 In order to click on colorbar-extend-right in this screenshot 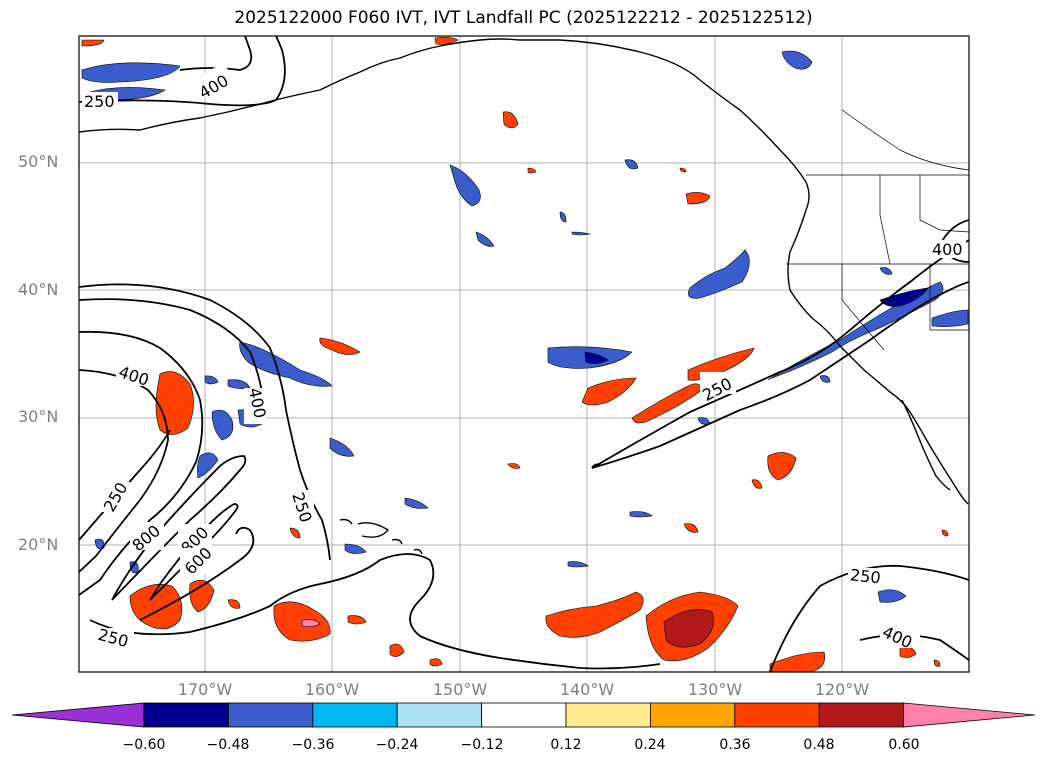, I will do `click(969, 715)`.